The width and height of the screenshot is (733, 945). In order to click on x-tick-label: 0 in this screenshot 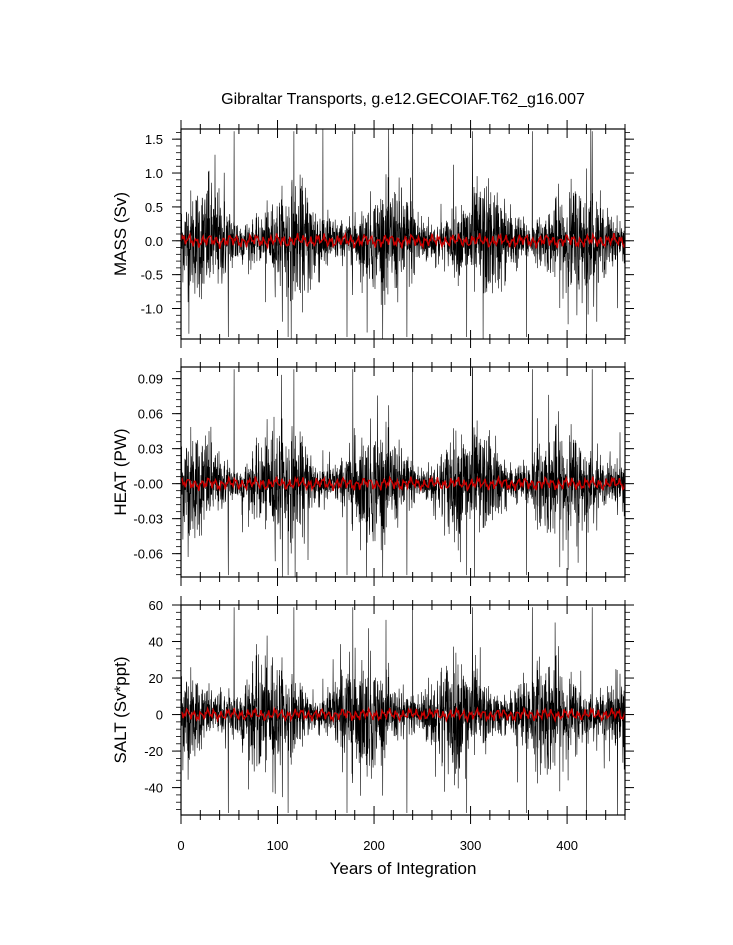, I will do `click(180, 845)`.